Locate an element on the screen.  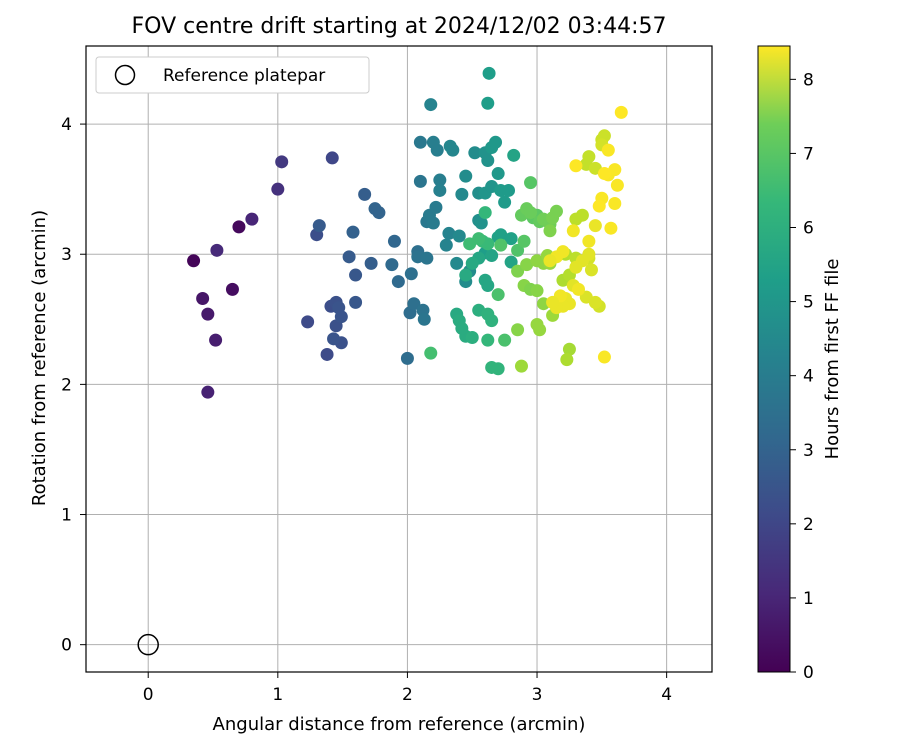
legend-box is located at coordinates (232, 75).